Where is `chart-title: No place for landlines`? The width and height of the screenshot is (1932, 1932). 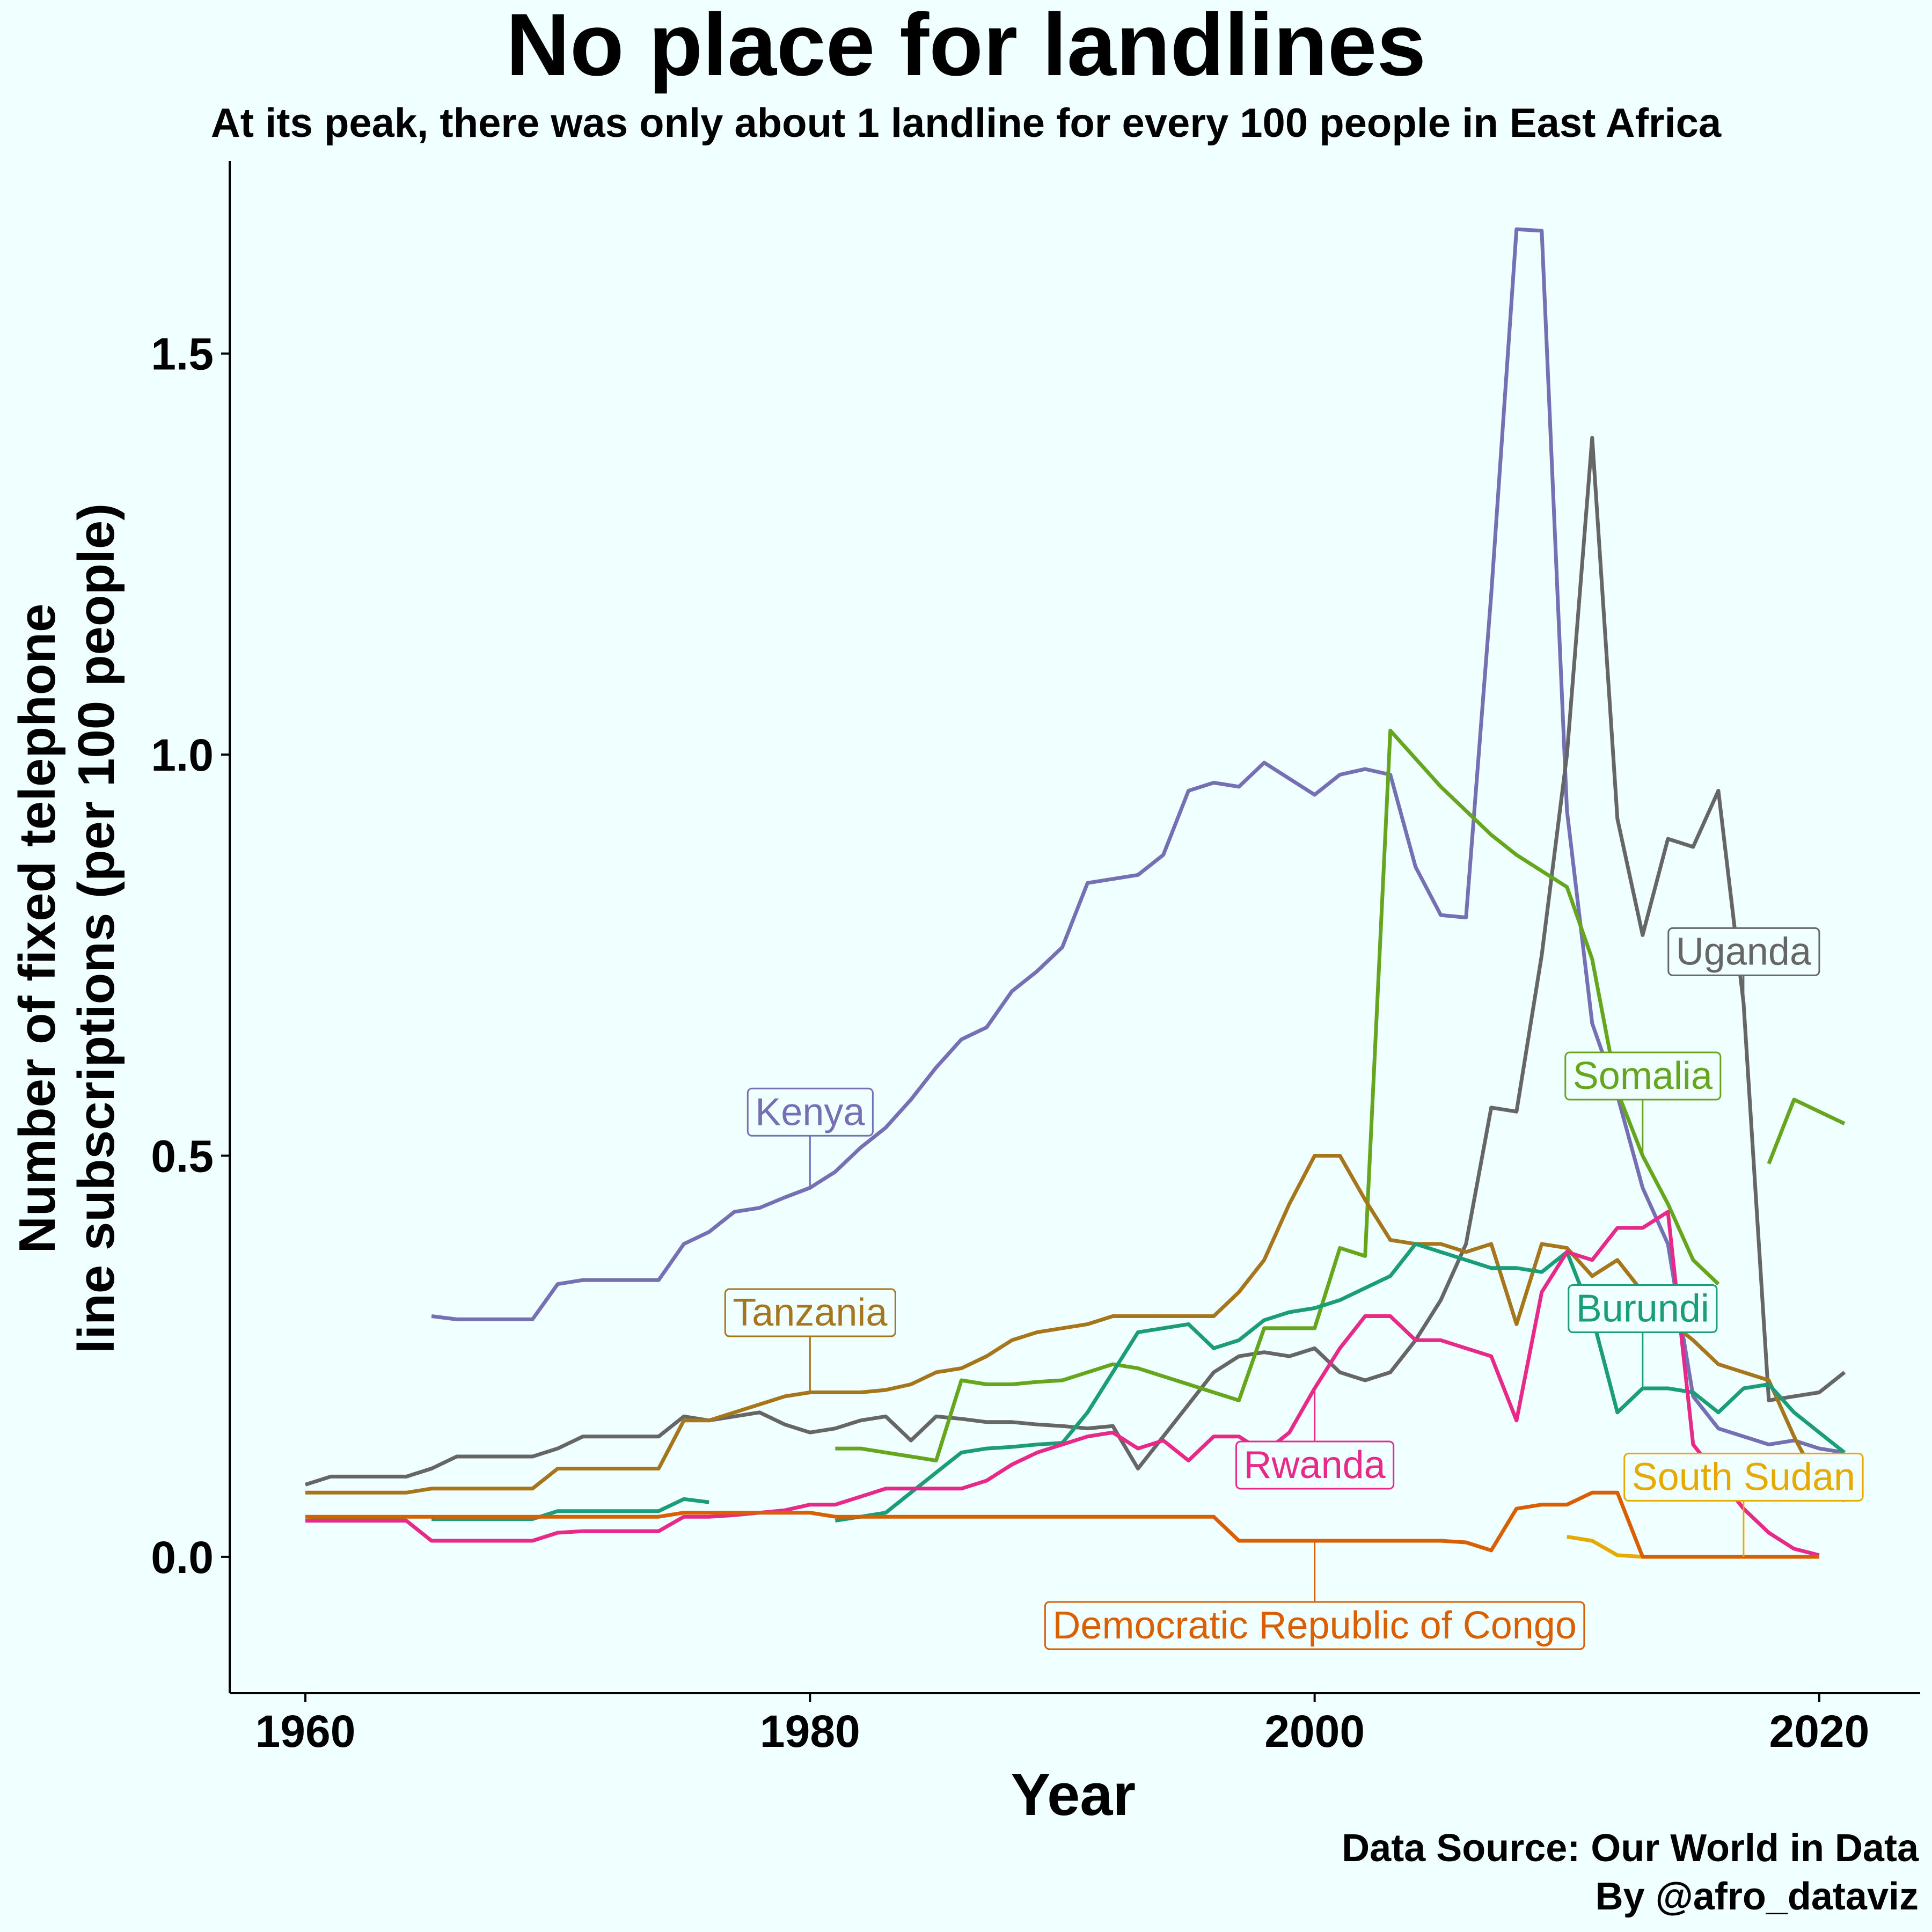
chart-title: No place for landlines is located at coordinates (966, 47).